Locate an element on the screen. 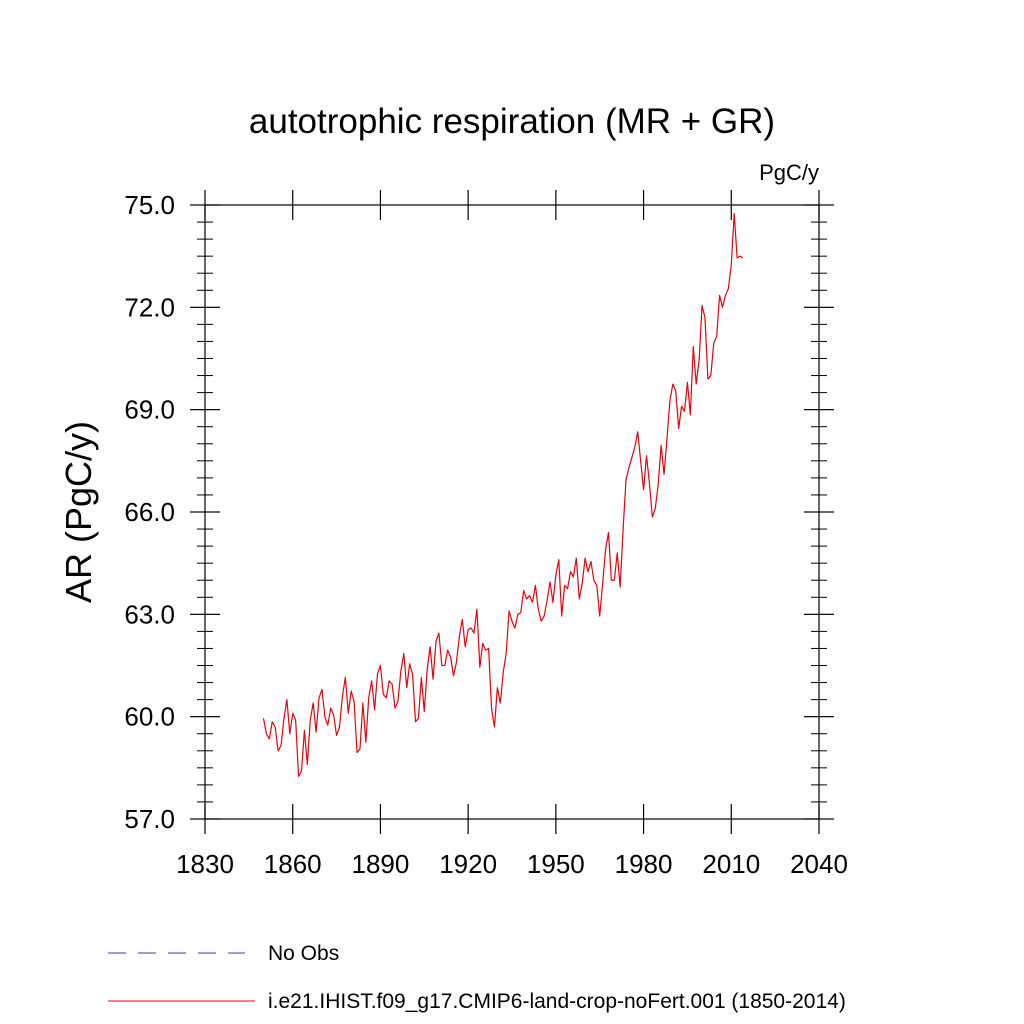 Image resolution: width=1024 pixels, height=1024 pixels. x-tick-label: 1950 is located at coordinates (556, 864).